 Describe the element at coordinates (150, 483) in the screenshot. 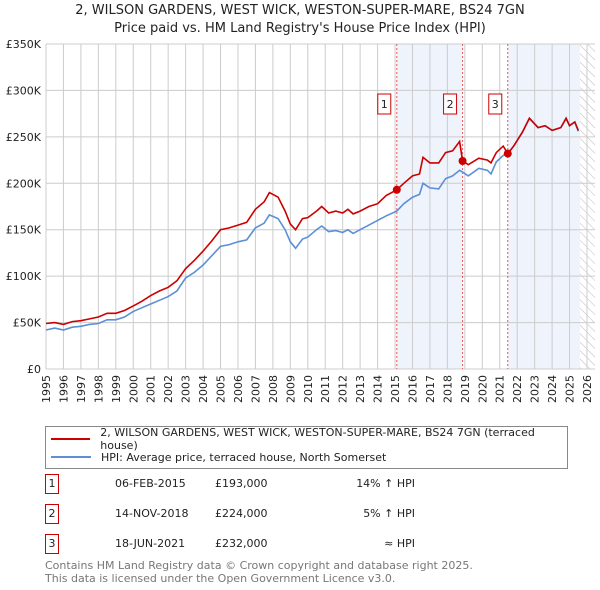

I see `sale-date: 06-FEB-2015` at that location.